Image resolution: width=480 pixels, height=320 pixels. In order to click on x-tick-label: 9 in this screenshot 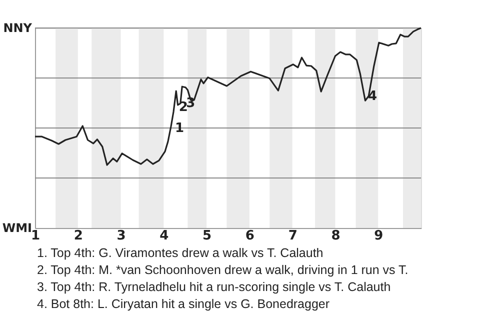, I will do `click(379, 236)`.